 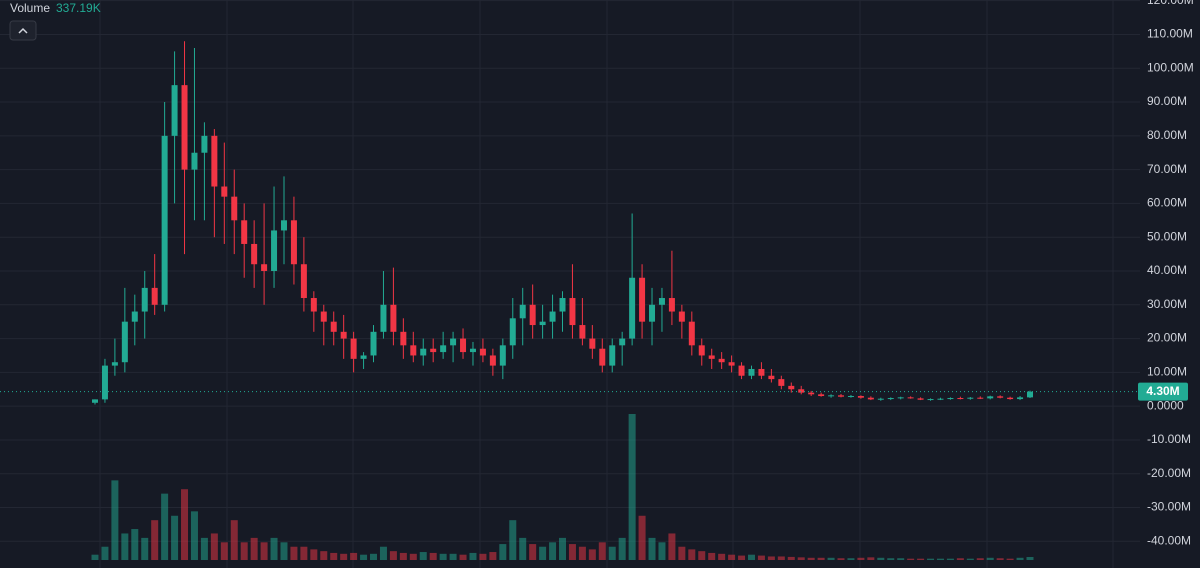 What do you see at coordinates (23, 30) in the screenshot?
I see `collapse-button` at bounding box center [23, 30].